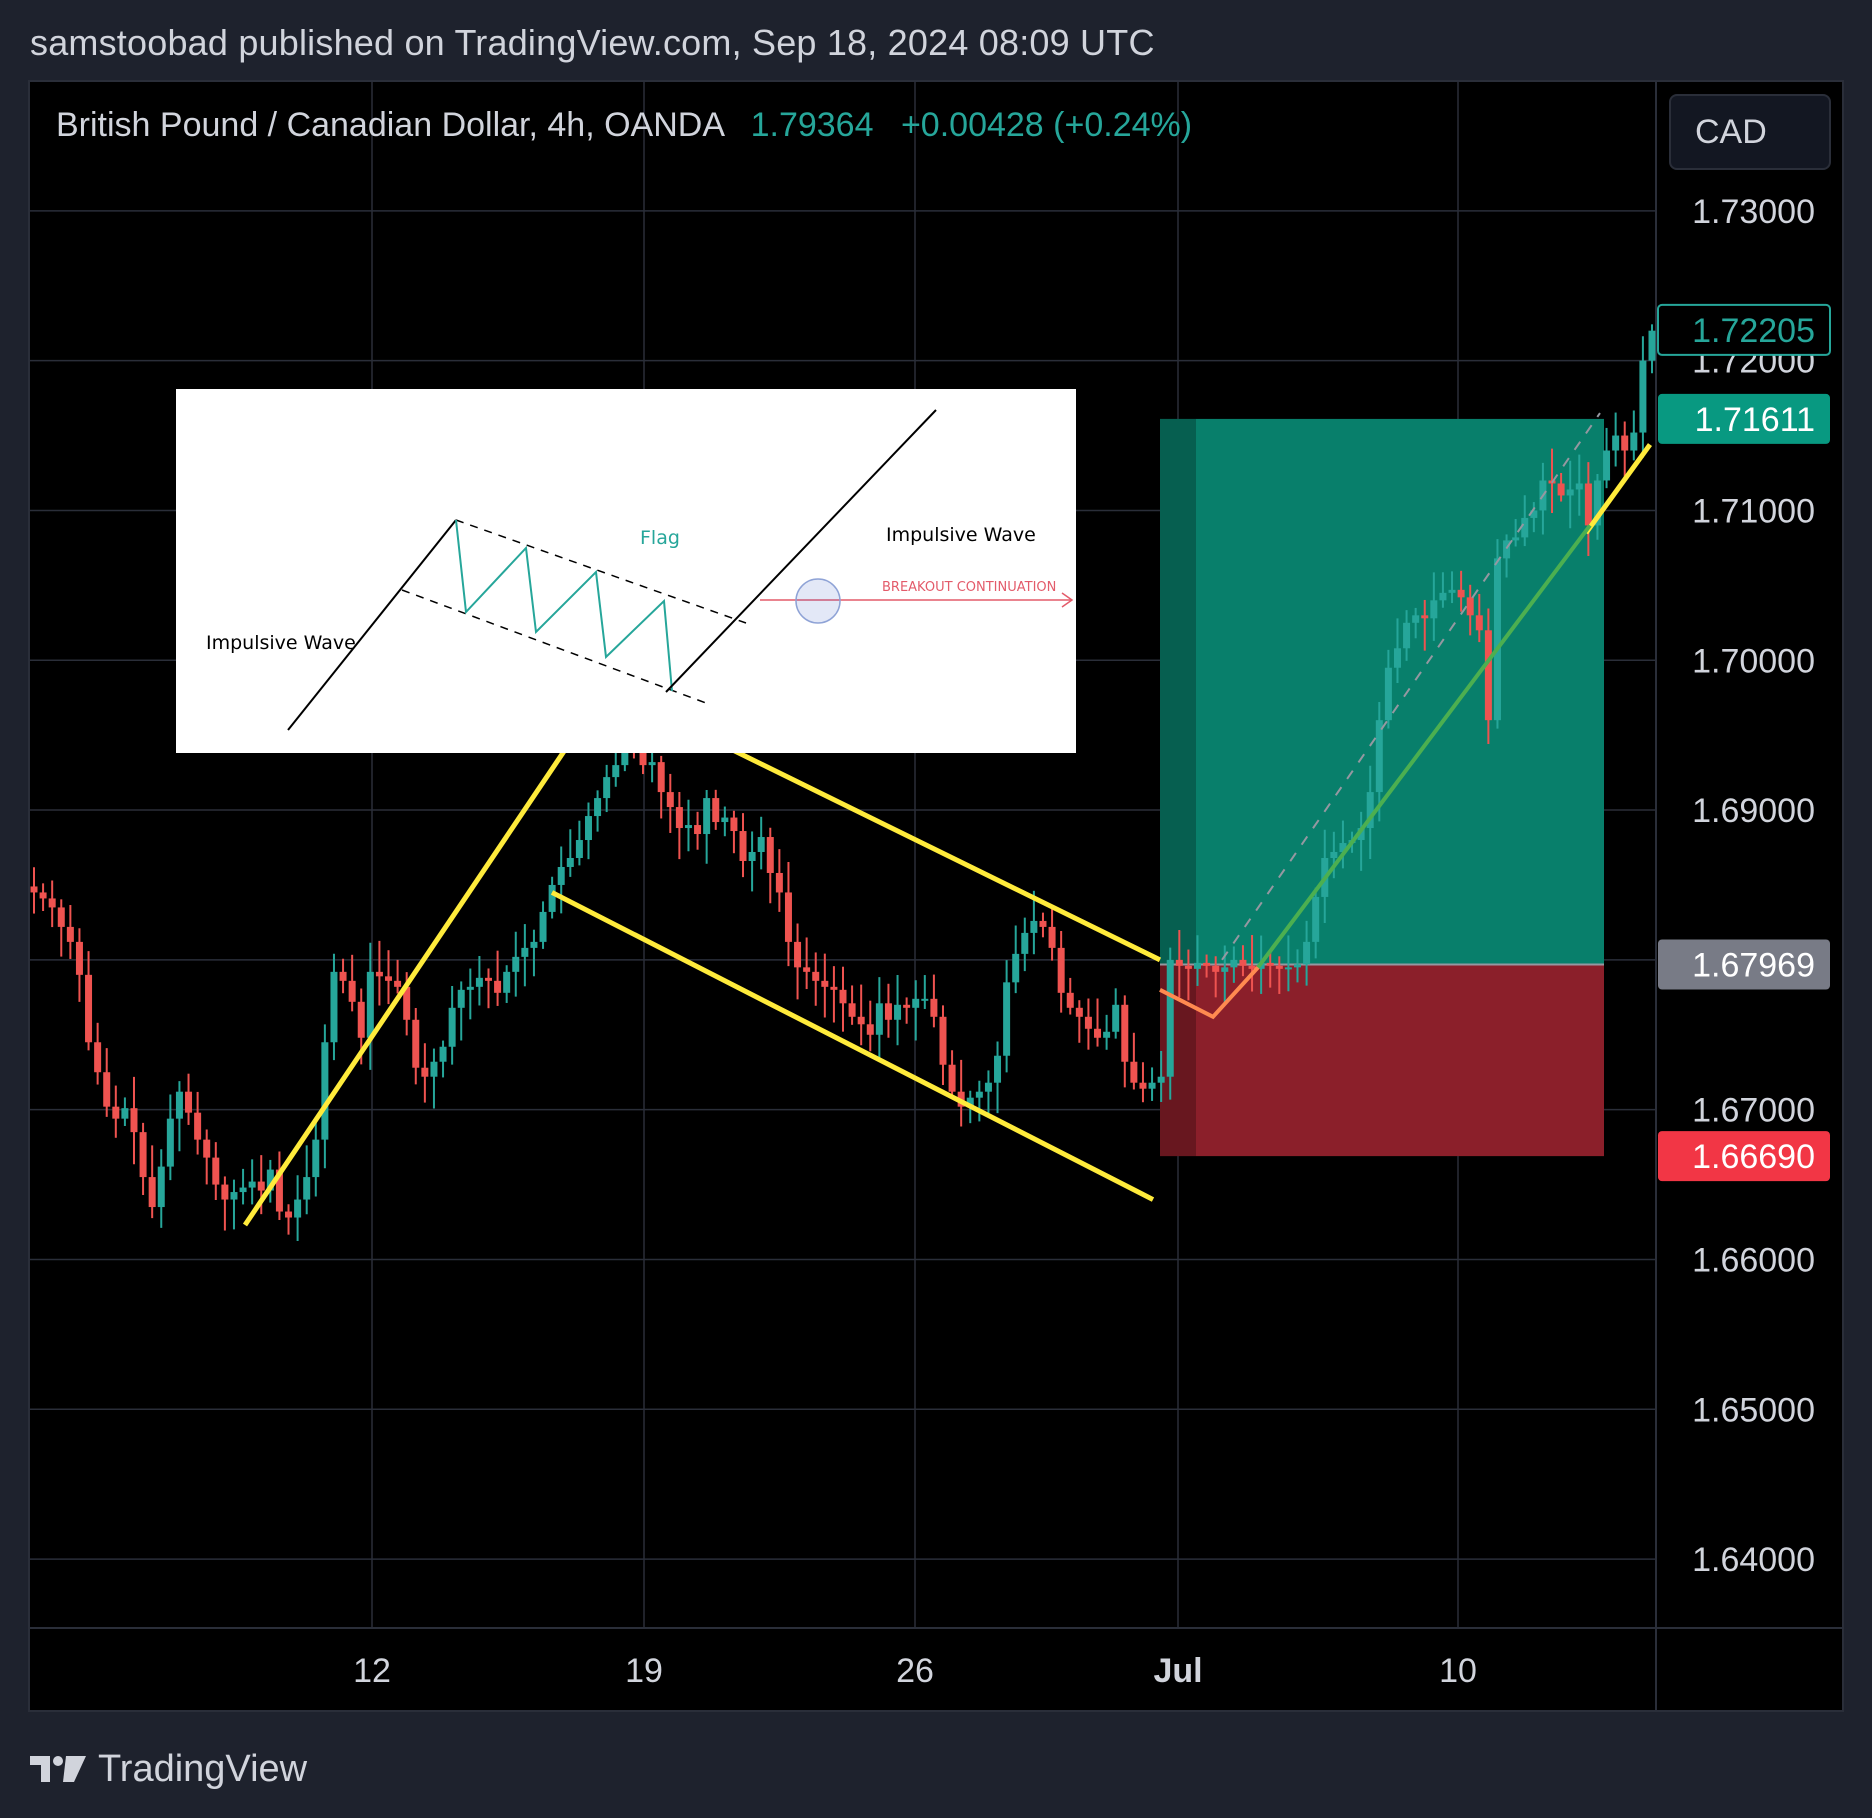 The height and width of the screenshot is (1818, 1872). Describe the element at coordinates (167, 1769) in the screenshot. I see `footer: TradingView` at that location.